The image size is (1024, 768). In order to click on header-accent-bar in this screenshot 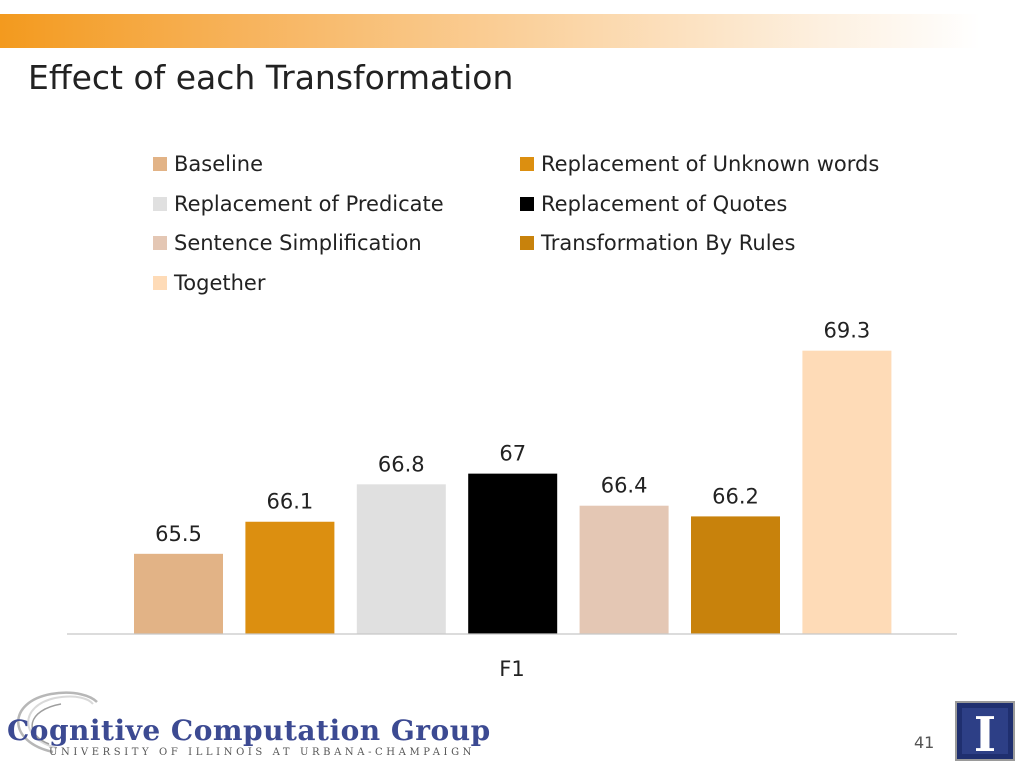, I will do `click(490, 31)`.